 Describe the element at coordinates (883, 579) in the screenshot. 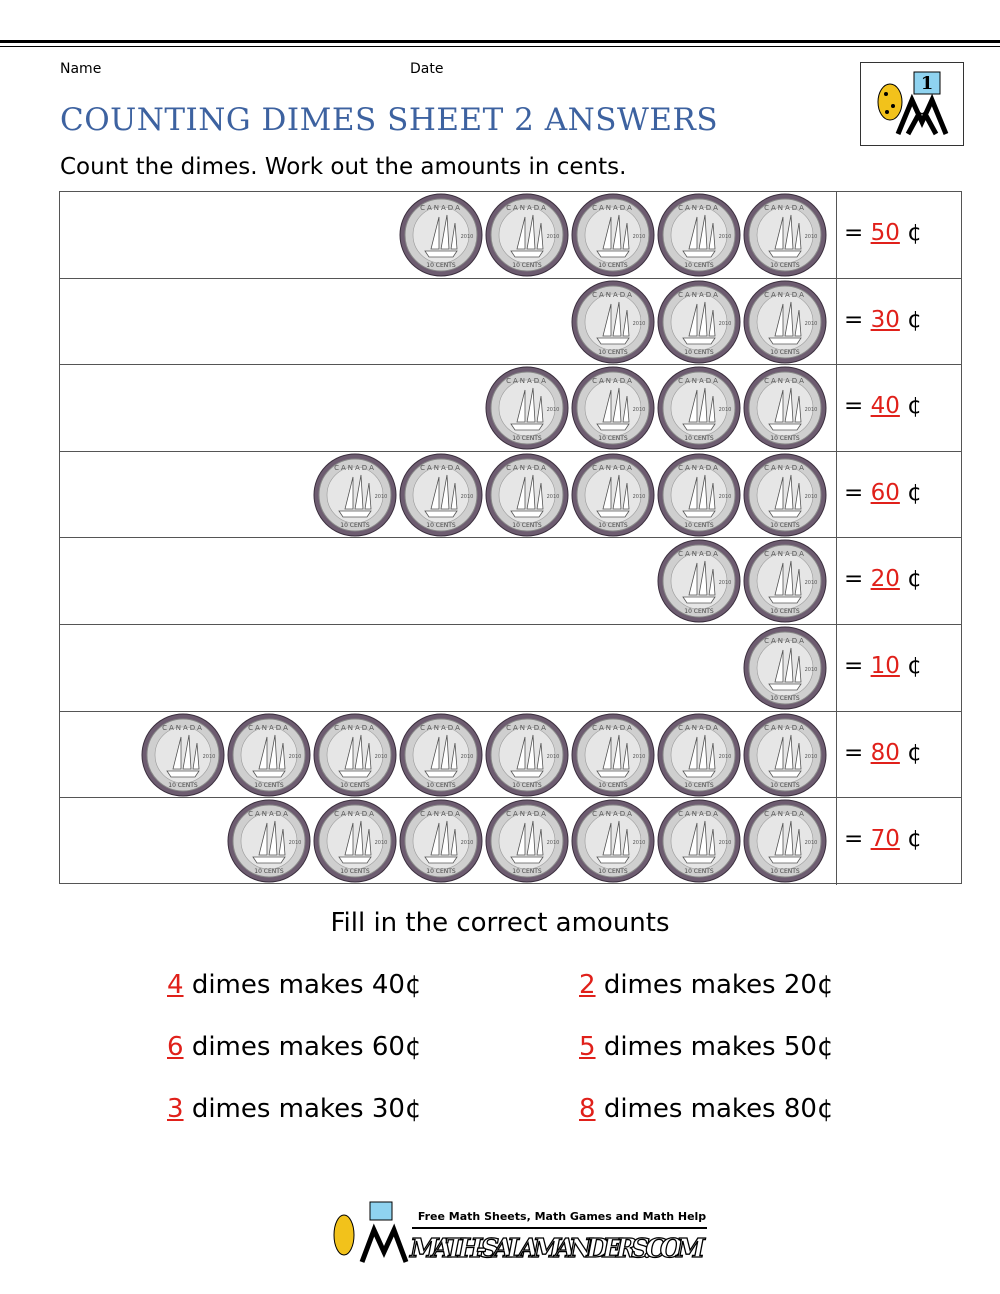

I see `answer: = 20 ¢` at that location.